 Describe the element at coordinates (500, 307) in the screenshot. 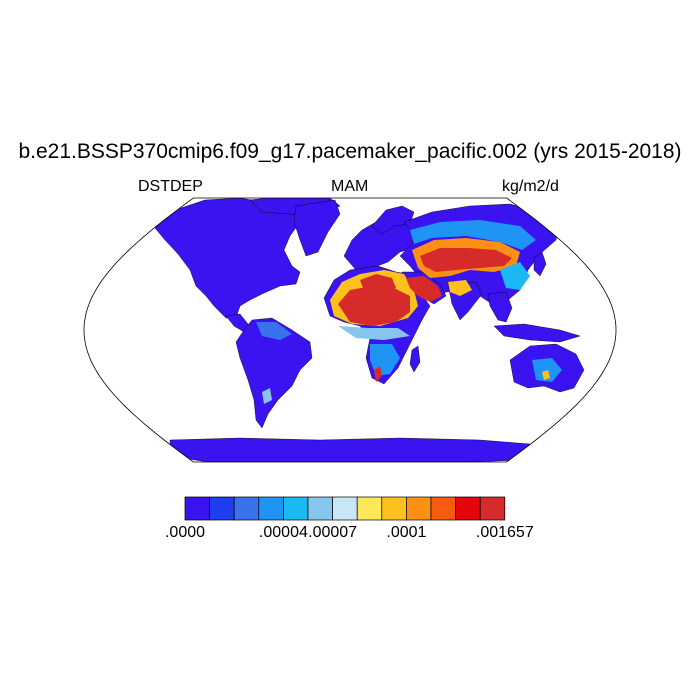

I see `southeast-asia` at that location.